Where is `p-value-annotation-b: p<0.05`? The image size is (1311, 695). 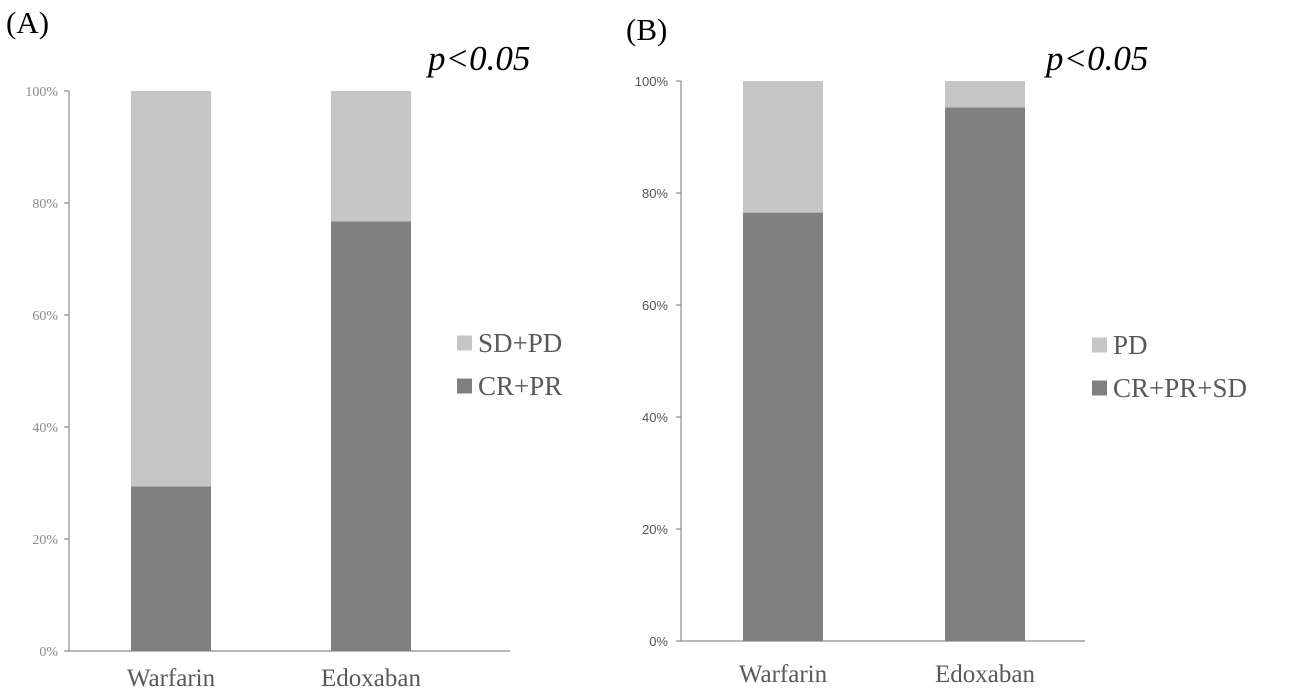
p-value-annotation-b: p<0.05 is located at coordinates (1095, 58).